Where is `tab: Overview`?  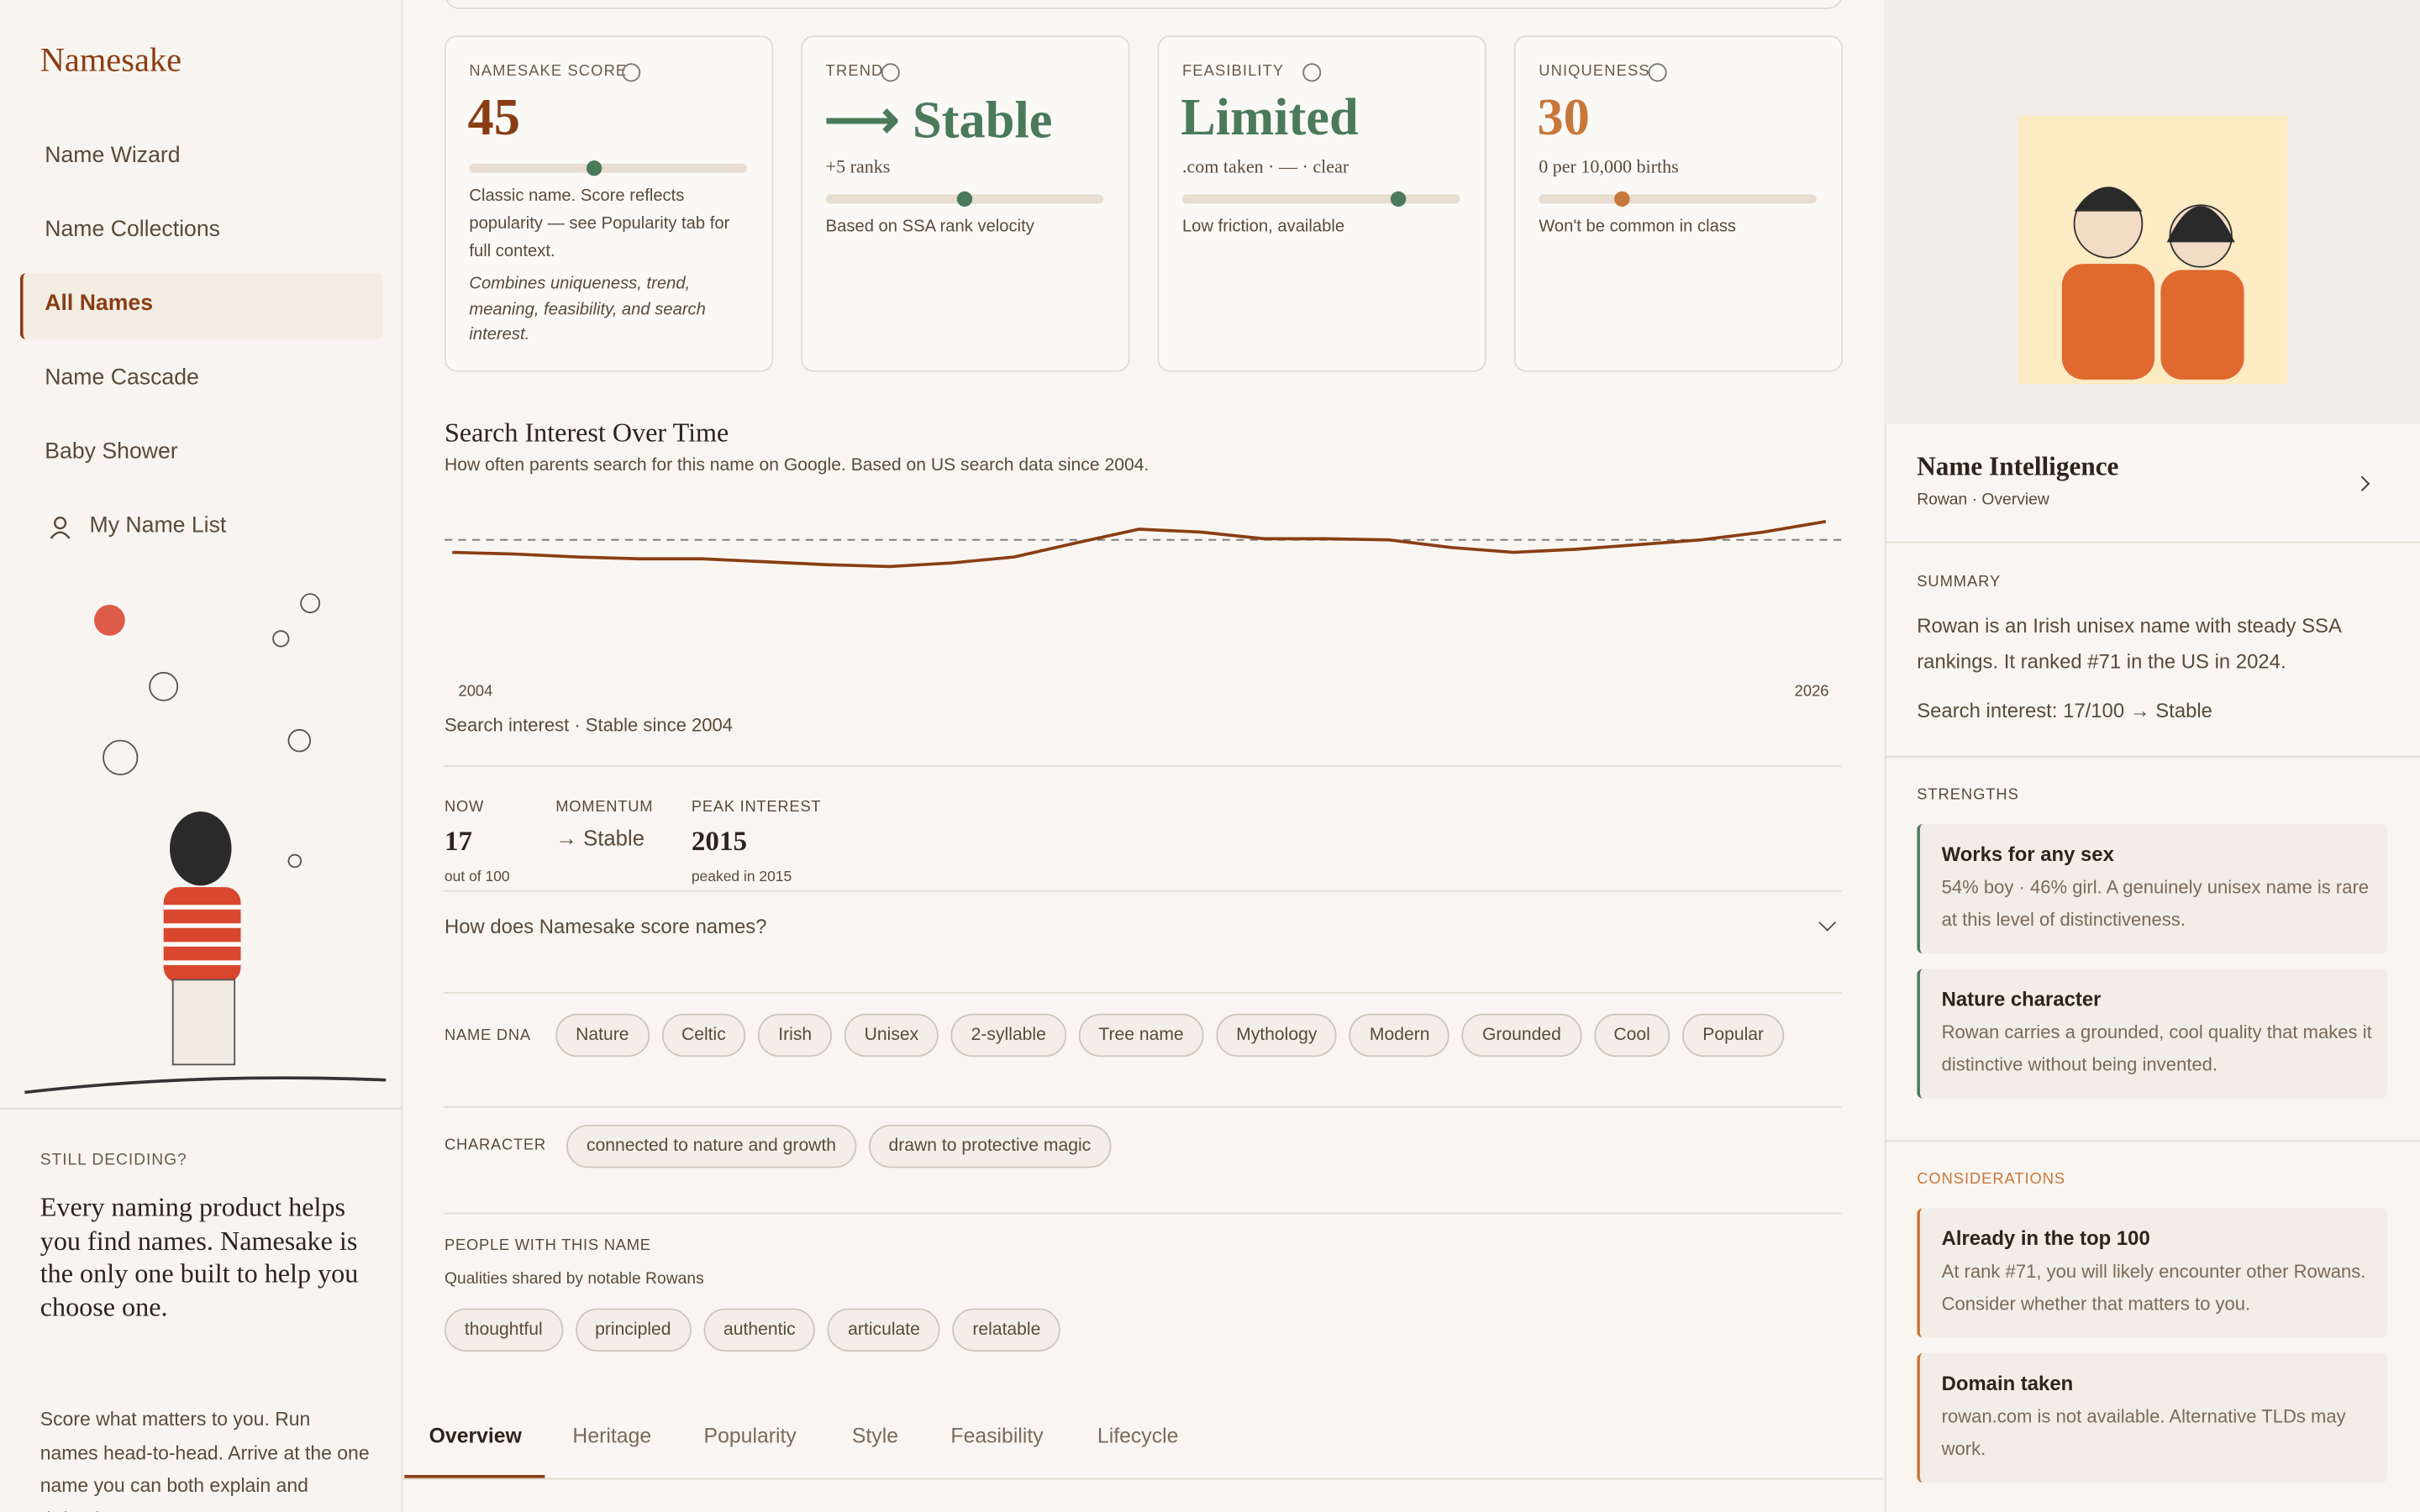
tab: Overview is located at coordinates (476, 1435).